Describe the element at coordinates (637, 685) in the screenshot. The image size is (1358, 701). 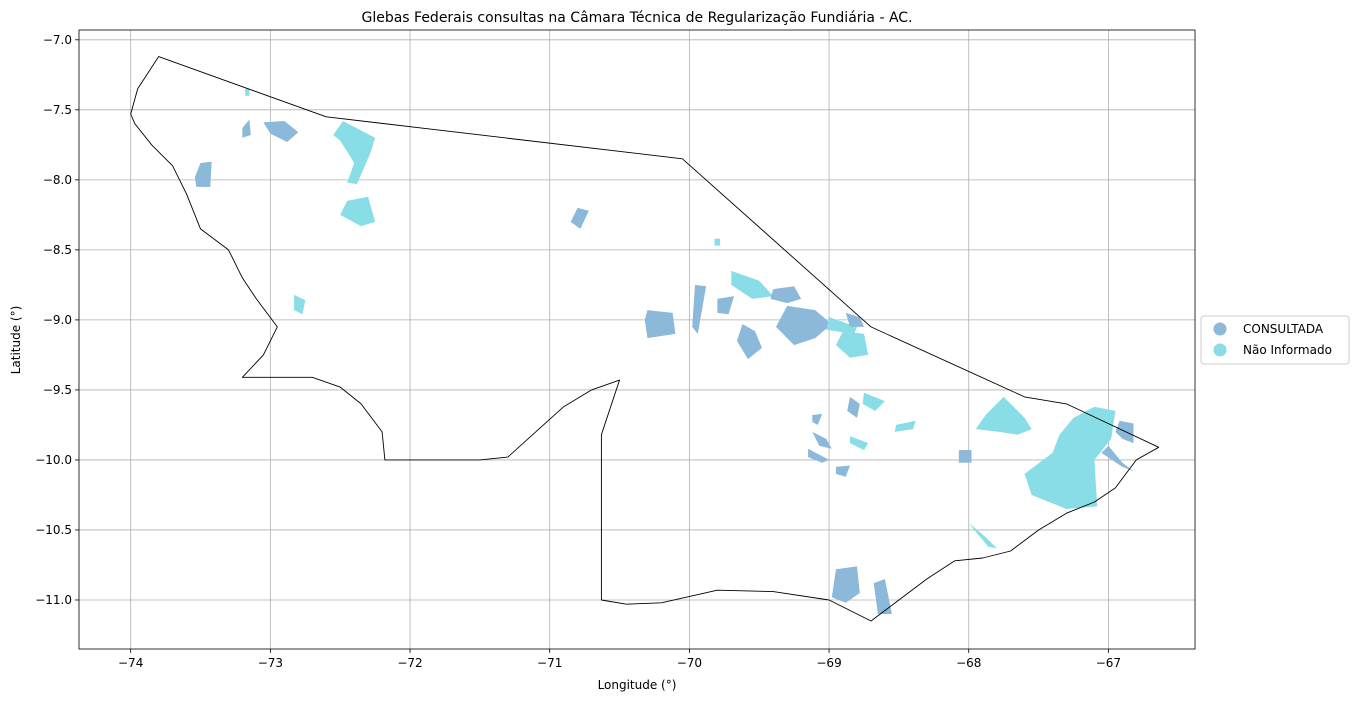
I see `x-axis-label: Longitude (°)` at that location.